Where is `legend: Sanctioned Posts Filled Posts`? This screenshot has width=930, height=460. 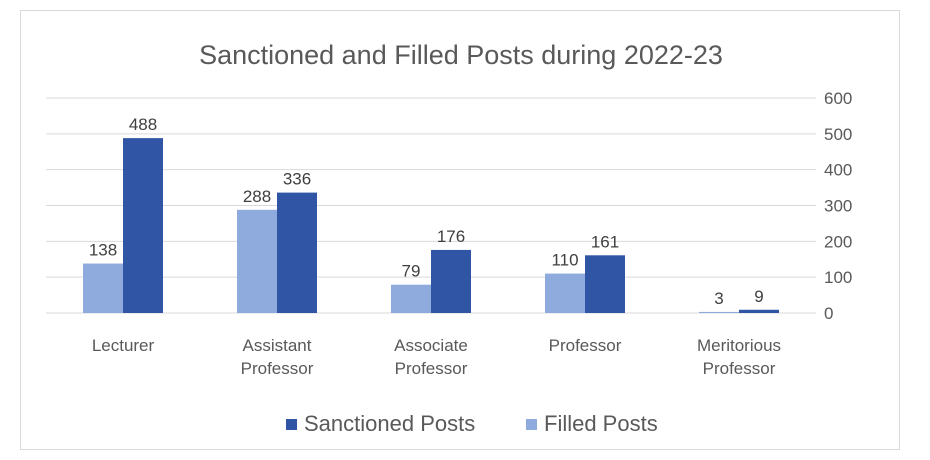
legend: Sanctioned Posts Filled Posts is located at coordinates (472, 423).